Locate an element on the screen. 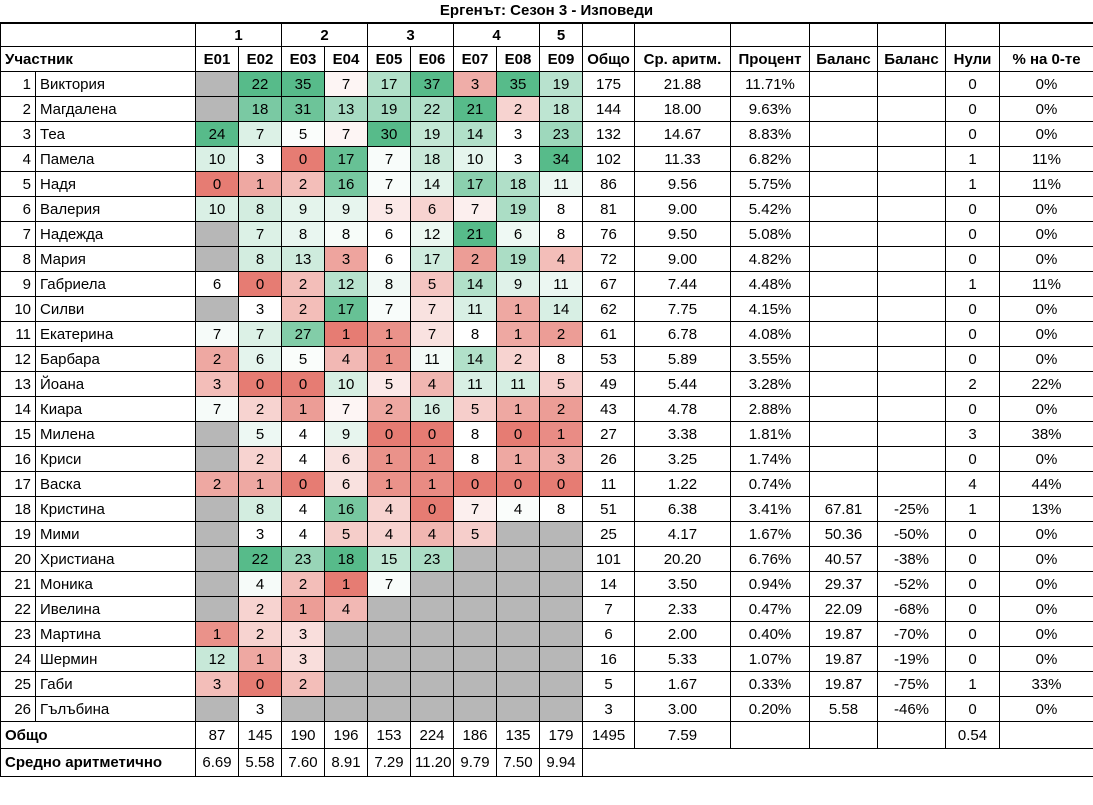  balance-pct-cell: -46% is located at coordinates (911, 709).